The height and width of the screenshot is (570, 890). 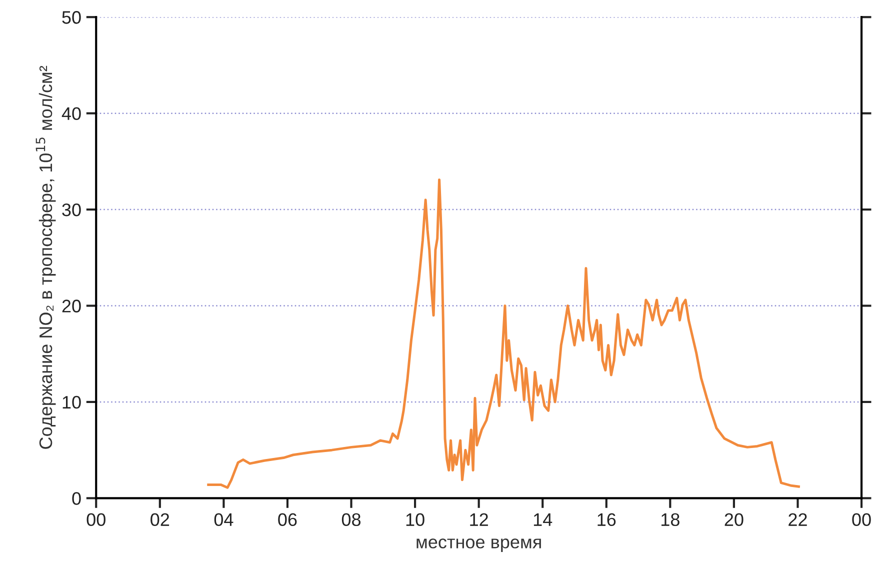 What do you see at coordinates (287, 519) in the screenshot?
I see `x-tick-label: 06` at bounding box center [287, 519].